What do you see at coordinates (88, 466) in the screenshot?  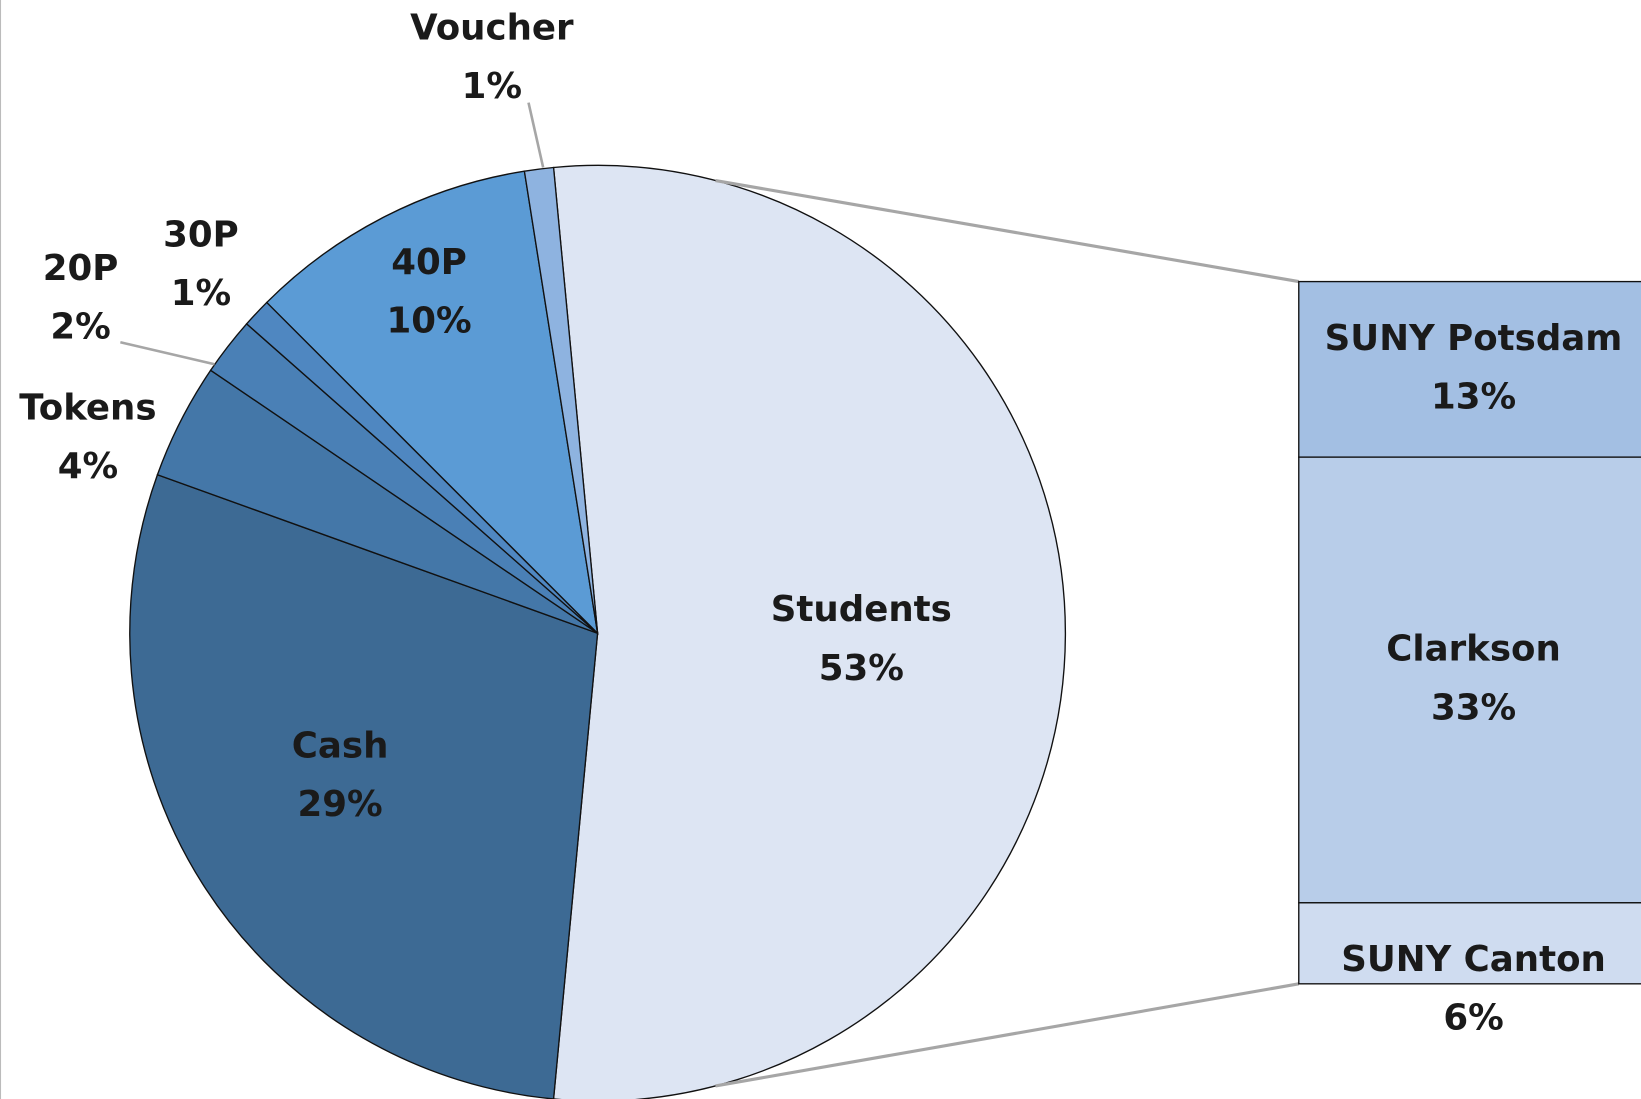 I see `slice-value-label: 4%` at bounding box center [88, 466].